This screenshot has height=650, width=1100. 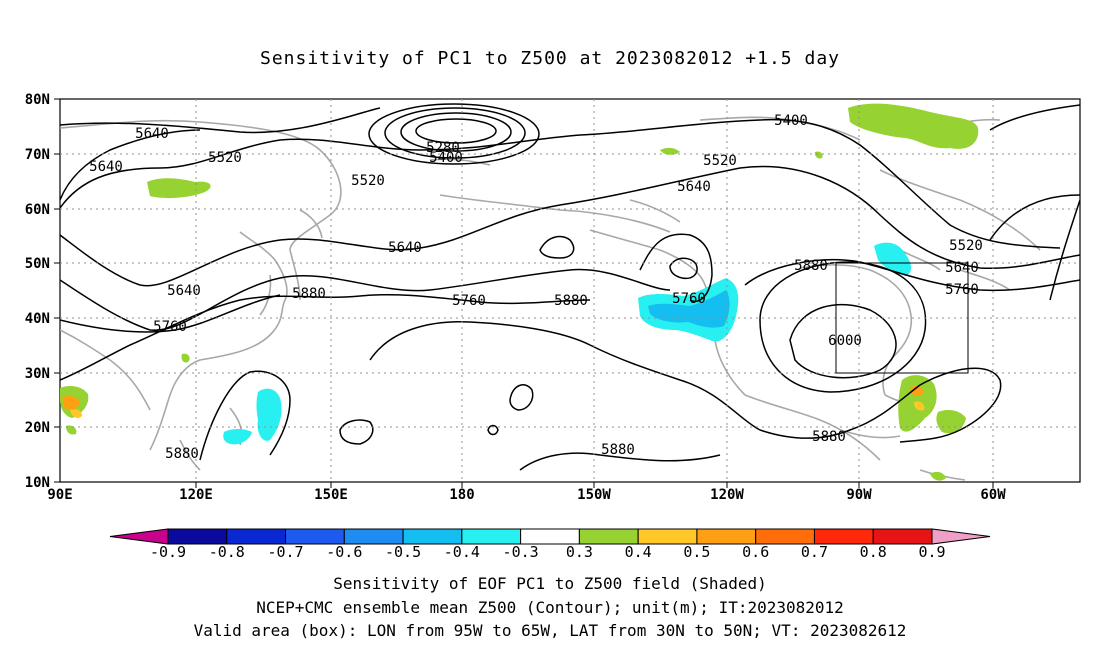 What do you see at coordinates (443, 148) in the screenshot?
I see `contour-label: 5280` at bounding box center [443, 148].